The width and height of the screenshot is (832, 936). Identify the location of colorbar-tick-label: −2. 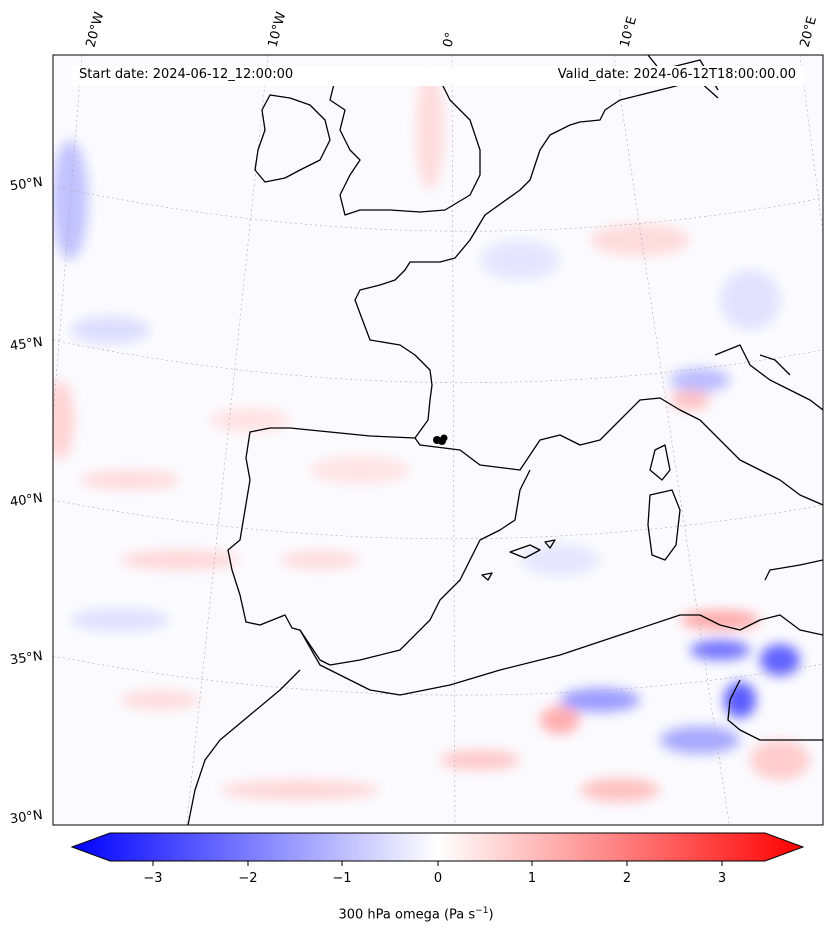
(248, 878).